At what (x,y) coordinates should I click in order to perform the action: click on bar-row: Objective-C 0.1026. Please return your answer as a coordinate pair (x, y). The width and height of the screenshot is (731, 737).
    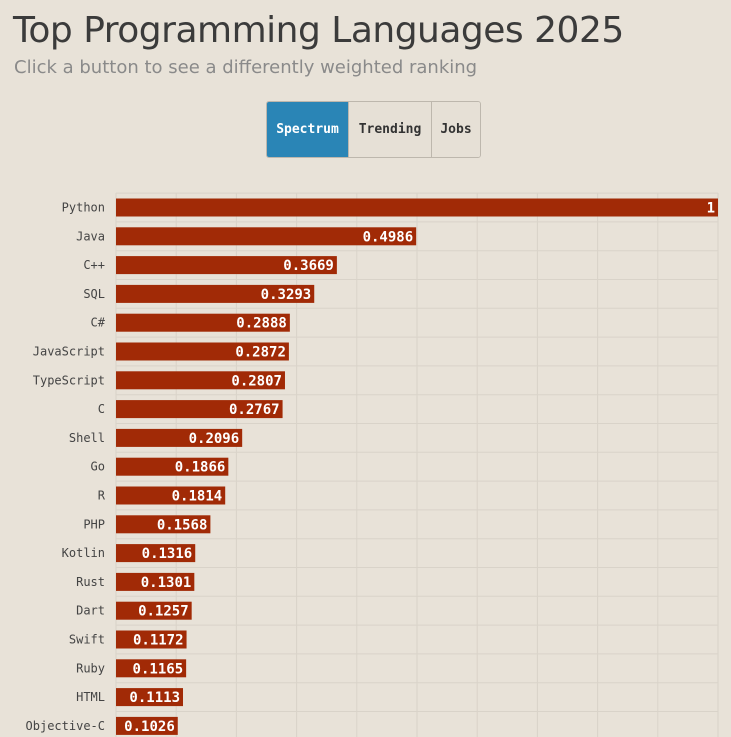
    Looking at the image, I should click on (102, 725).